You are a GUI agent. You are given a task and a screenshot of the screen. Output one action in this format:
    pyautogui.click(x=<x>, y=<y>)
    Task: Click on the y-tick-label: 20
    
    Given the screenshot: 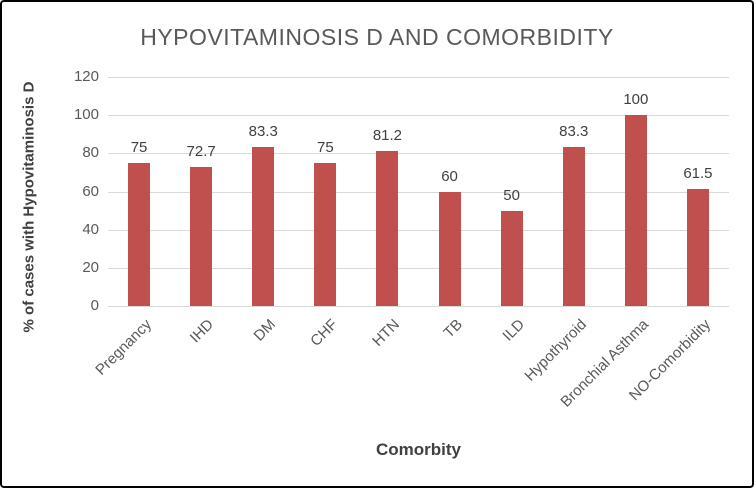 What is the action you would take?
    pyautogui.click(x=90, y=267)
    